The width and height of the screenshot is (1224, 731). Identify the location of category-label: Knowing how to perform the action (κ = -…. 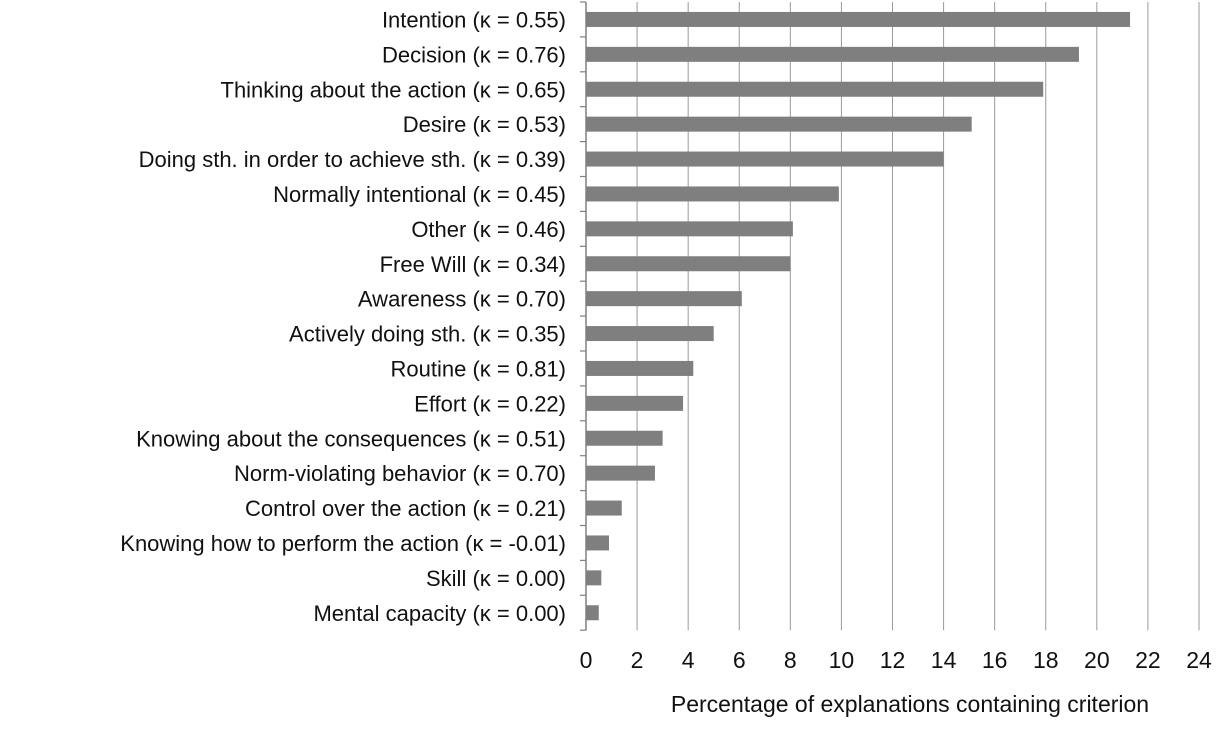
(343, 543).